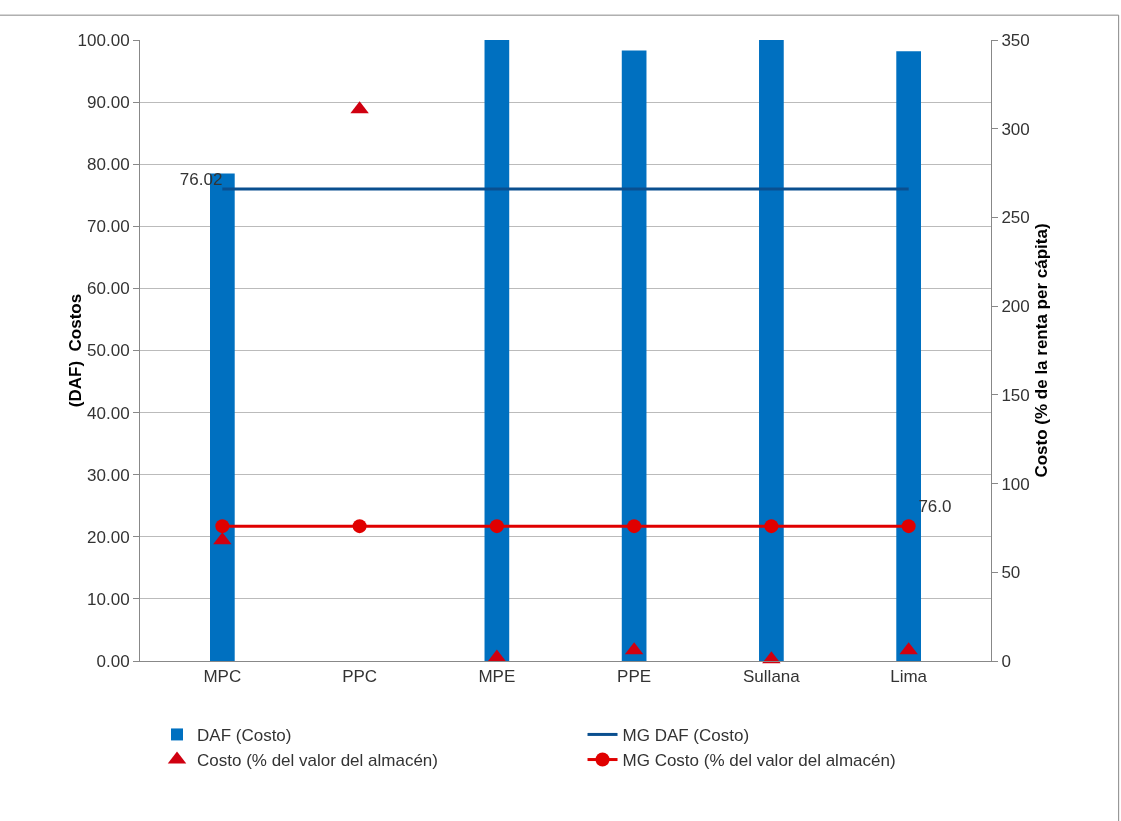  Describe the element at coordinates (108, 227) in the screenshot. I see `y-tick-label: 70.00` at that location.